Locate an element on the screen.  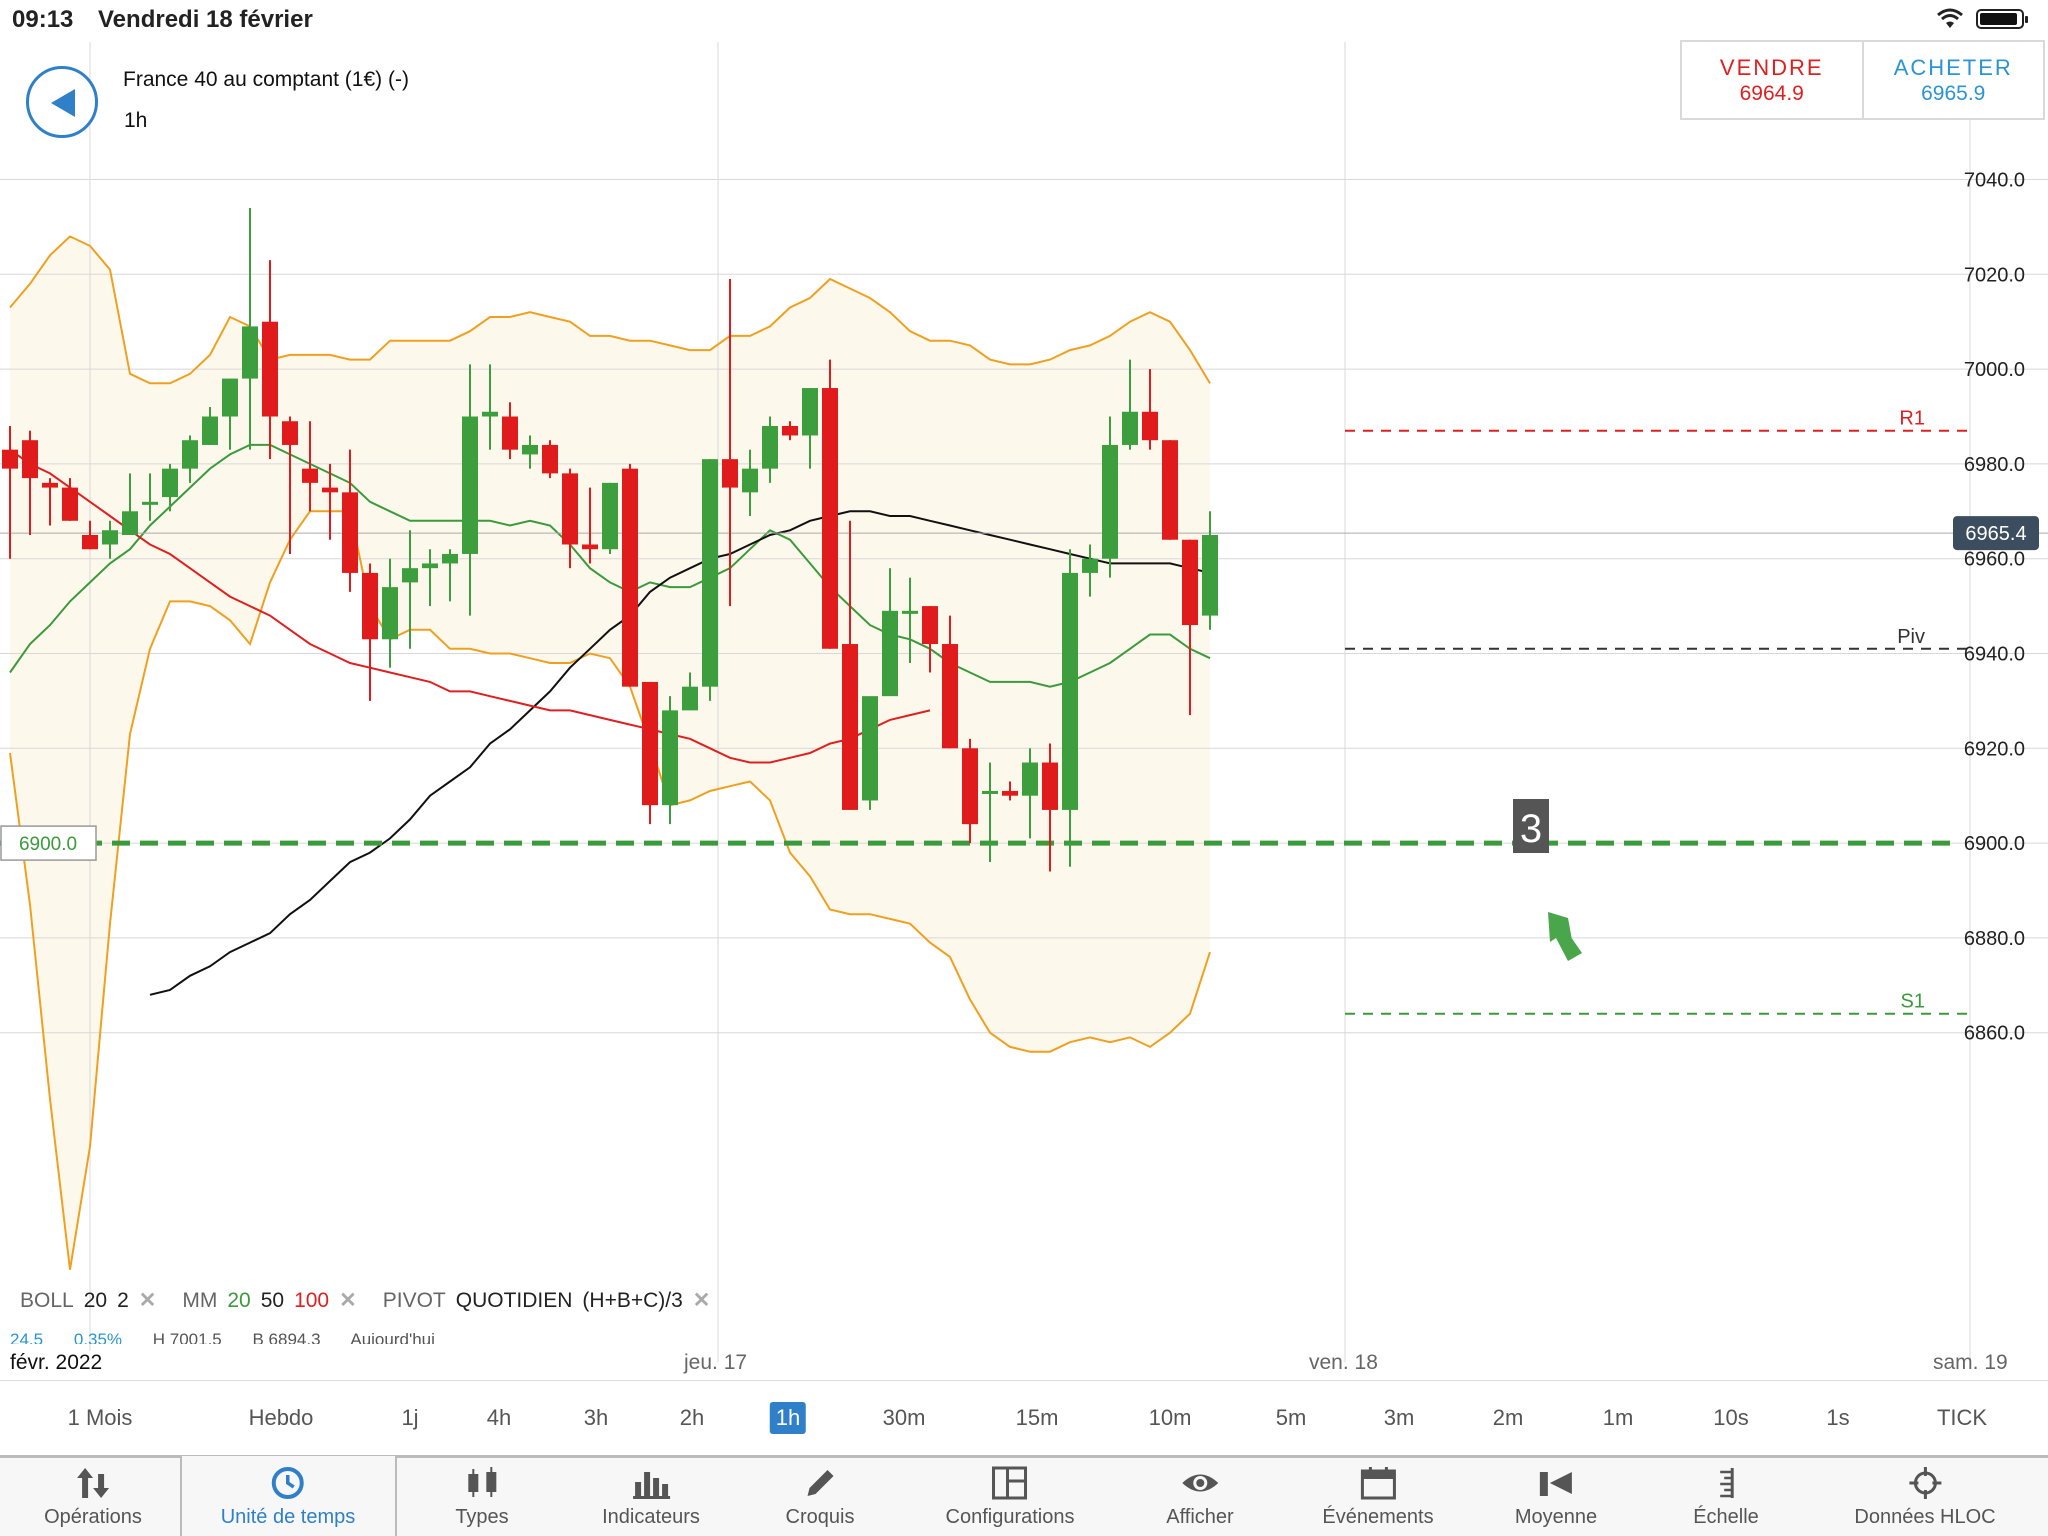
boll-label: BOLL is located at coordinates (47, 1300).